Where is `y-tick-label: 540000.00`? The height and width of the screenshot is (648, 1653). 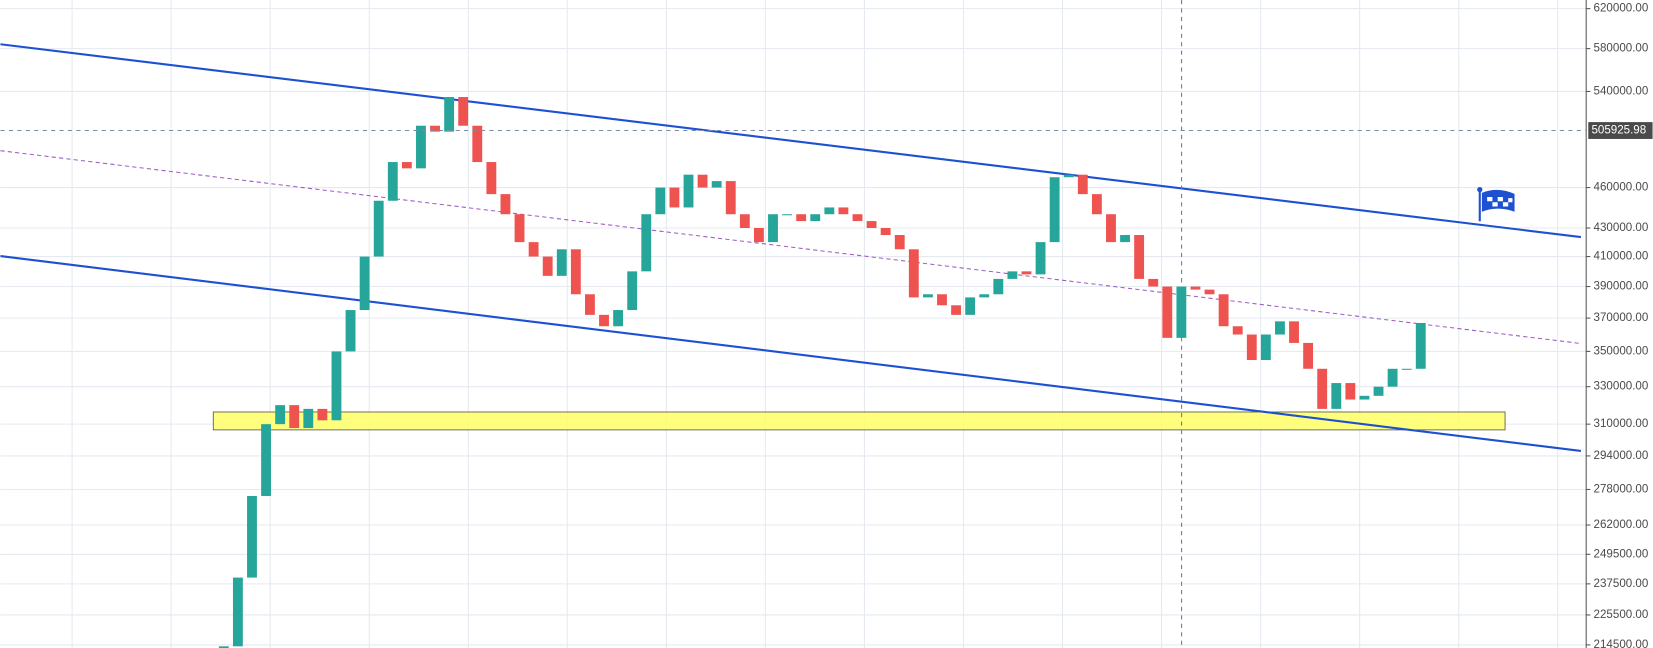 y-tick-label: 540000.00 is located at coordinates (1621, 92).